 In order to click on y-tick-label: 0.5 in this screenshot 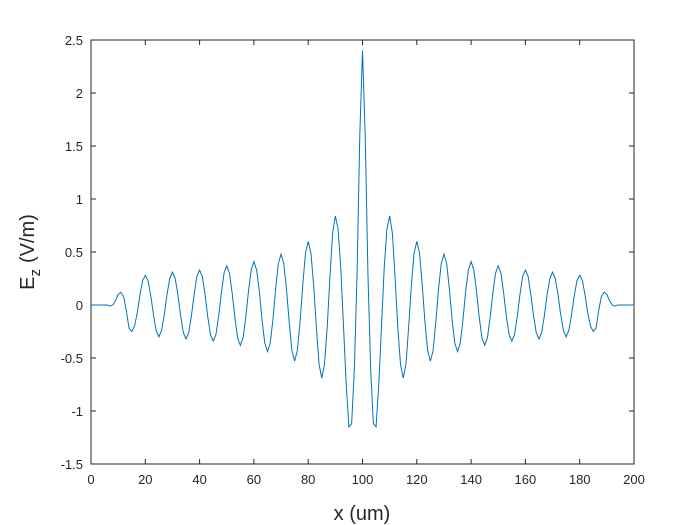, I will do `click(74, 252)`.